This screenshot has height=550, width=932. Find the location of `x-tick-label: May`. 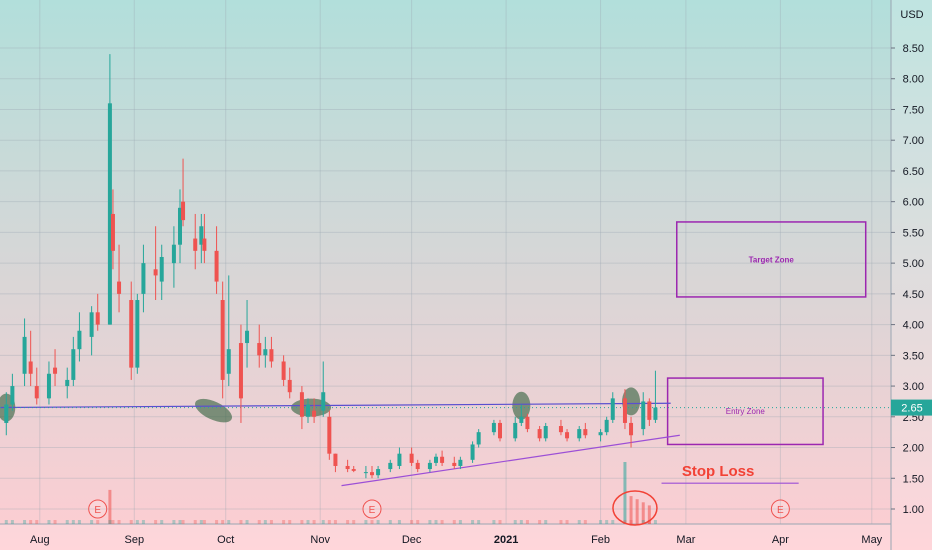

x-tick-label: May is located at coordinates (871, 540).